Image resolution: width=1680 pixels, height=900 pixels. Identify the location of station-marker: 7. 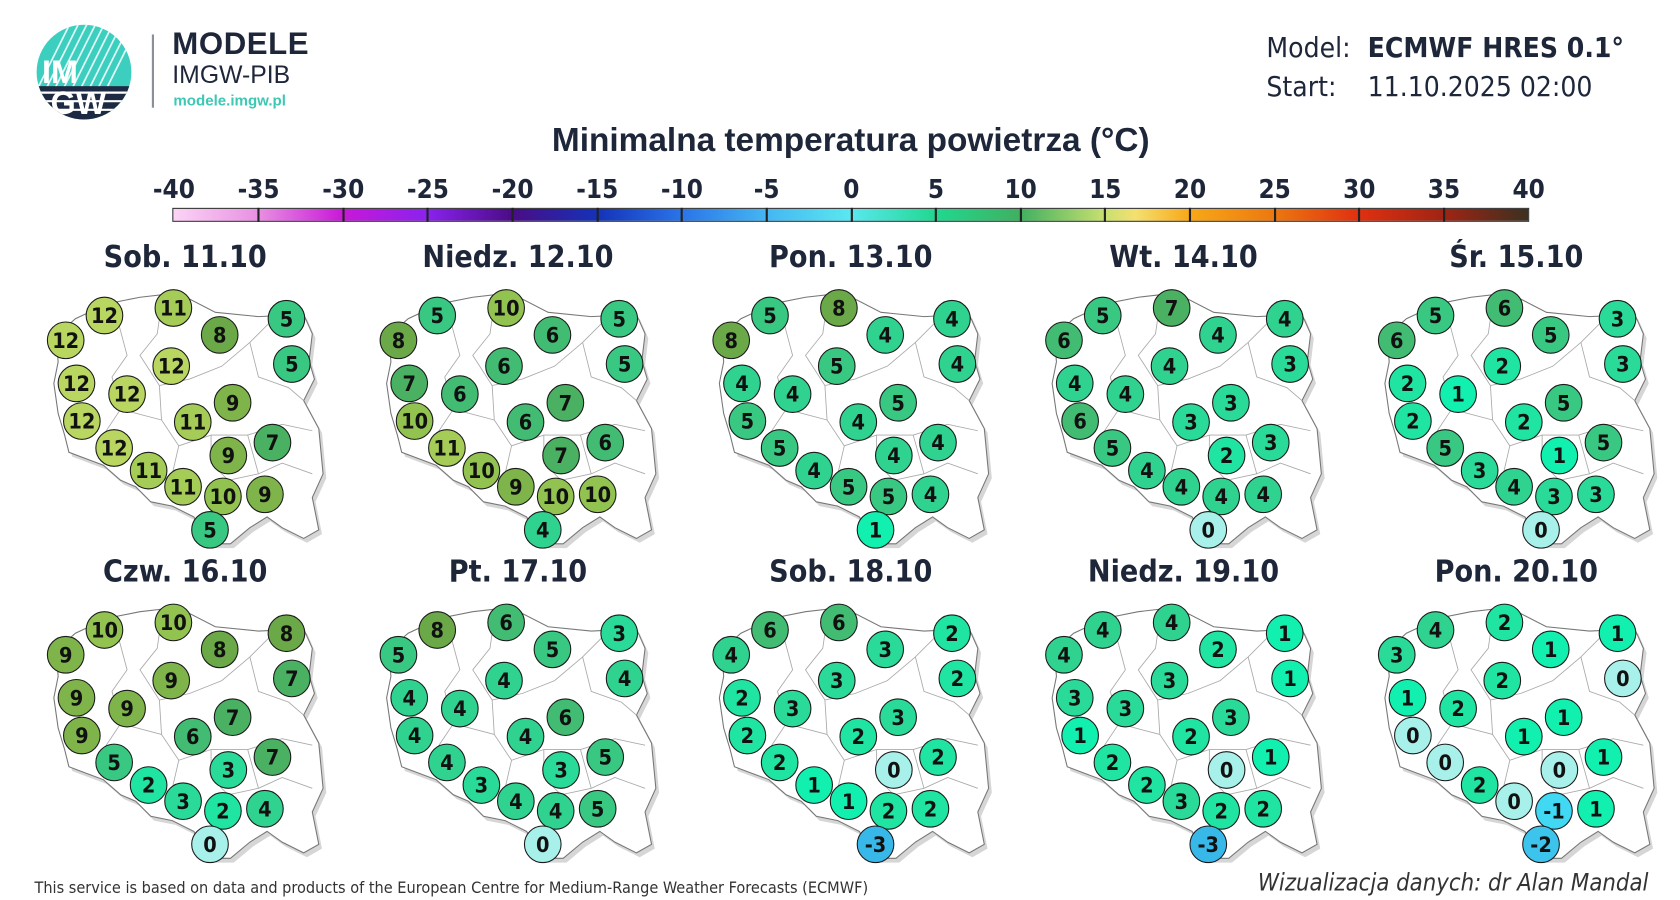
(561, 455).